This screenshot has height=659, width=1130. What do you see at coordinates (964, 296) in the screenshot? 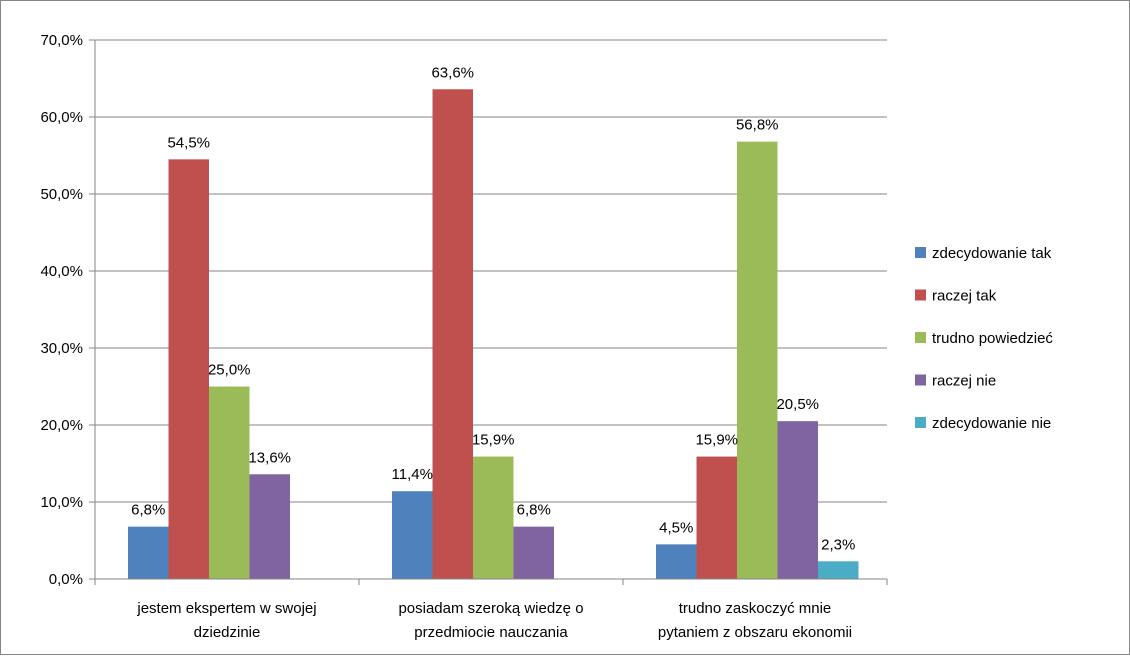
I see `legend-label: raczej tak` at bounding box center [964, 296].